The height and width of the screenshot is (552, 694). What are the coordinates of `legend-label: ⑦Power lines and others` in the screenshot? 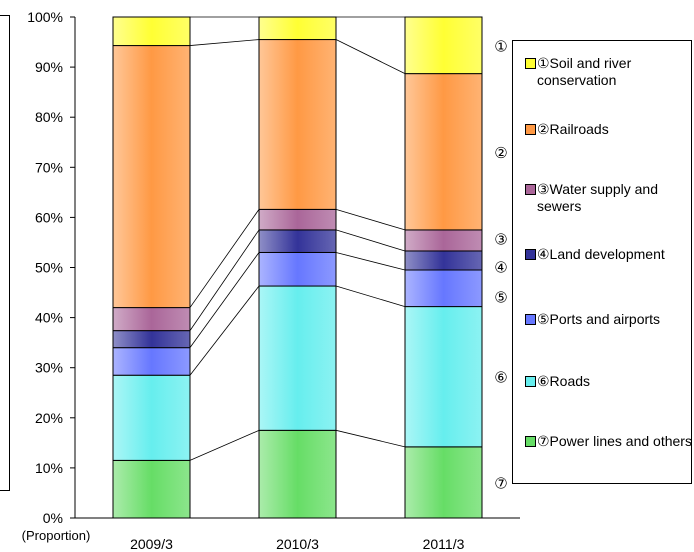 It's located at (614, 441).